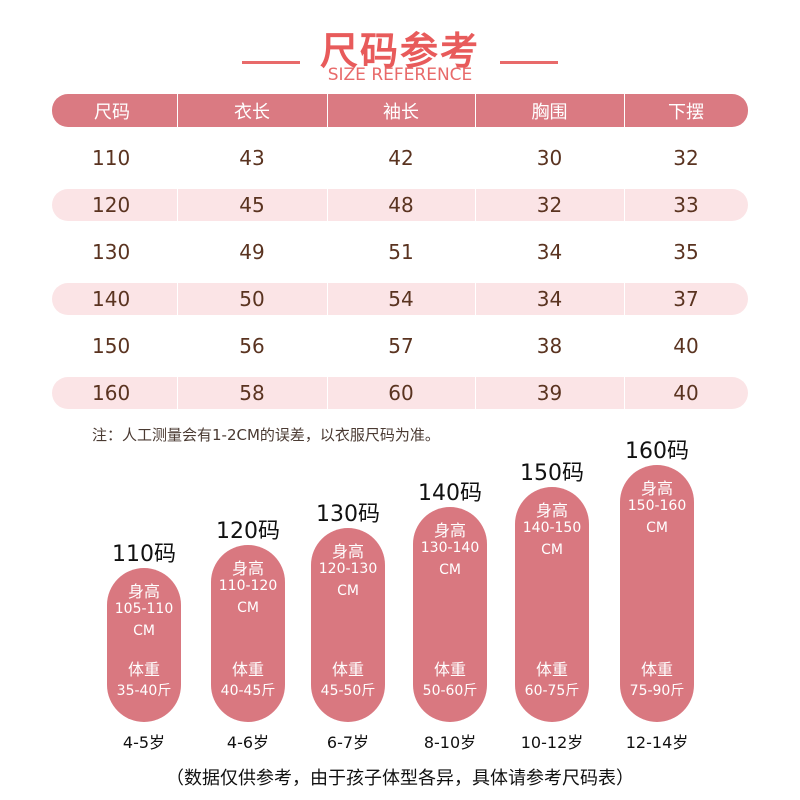 This screenshot has width=800, height=800. What do you see at coordinates (549, 110) in the screenshot?
I see `table-header-cell: 胸围` at bounding box center [549, 110].